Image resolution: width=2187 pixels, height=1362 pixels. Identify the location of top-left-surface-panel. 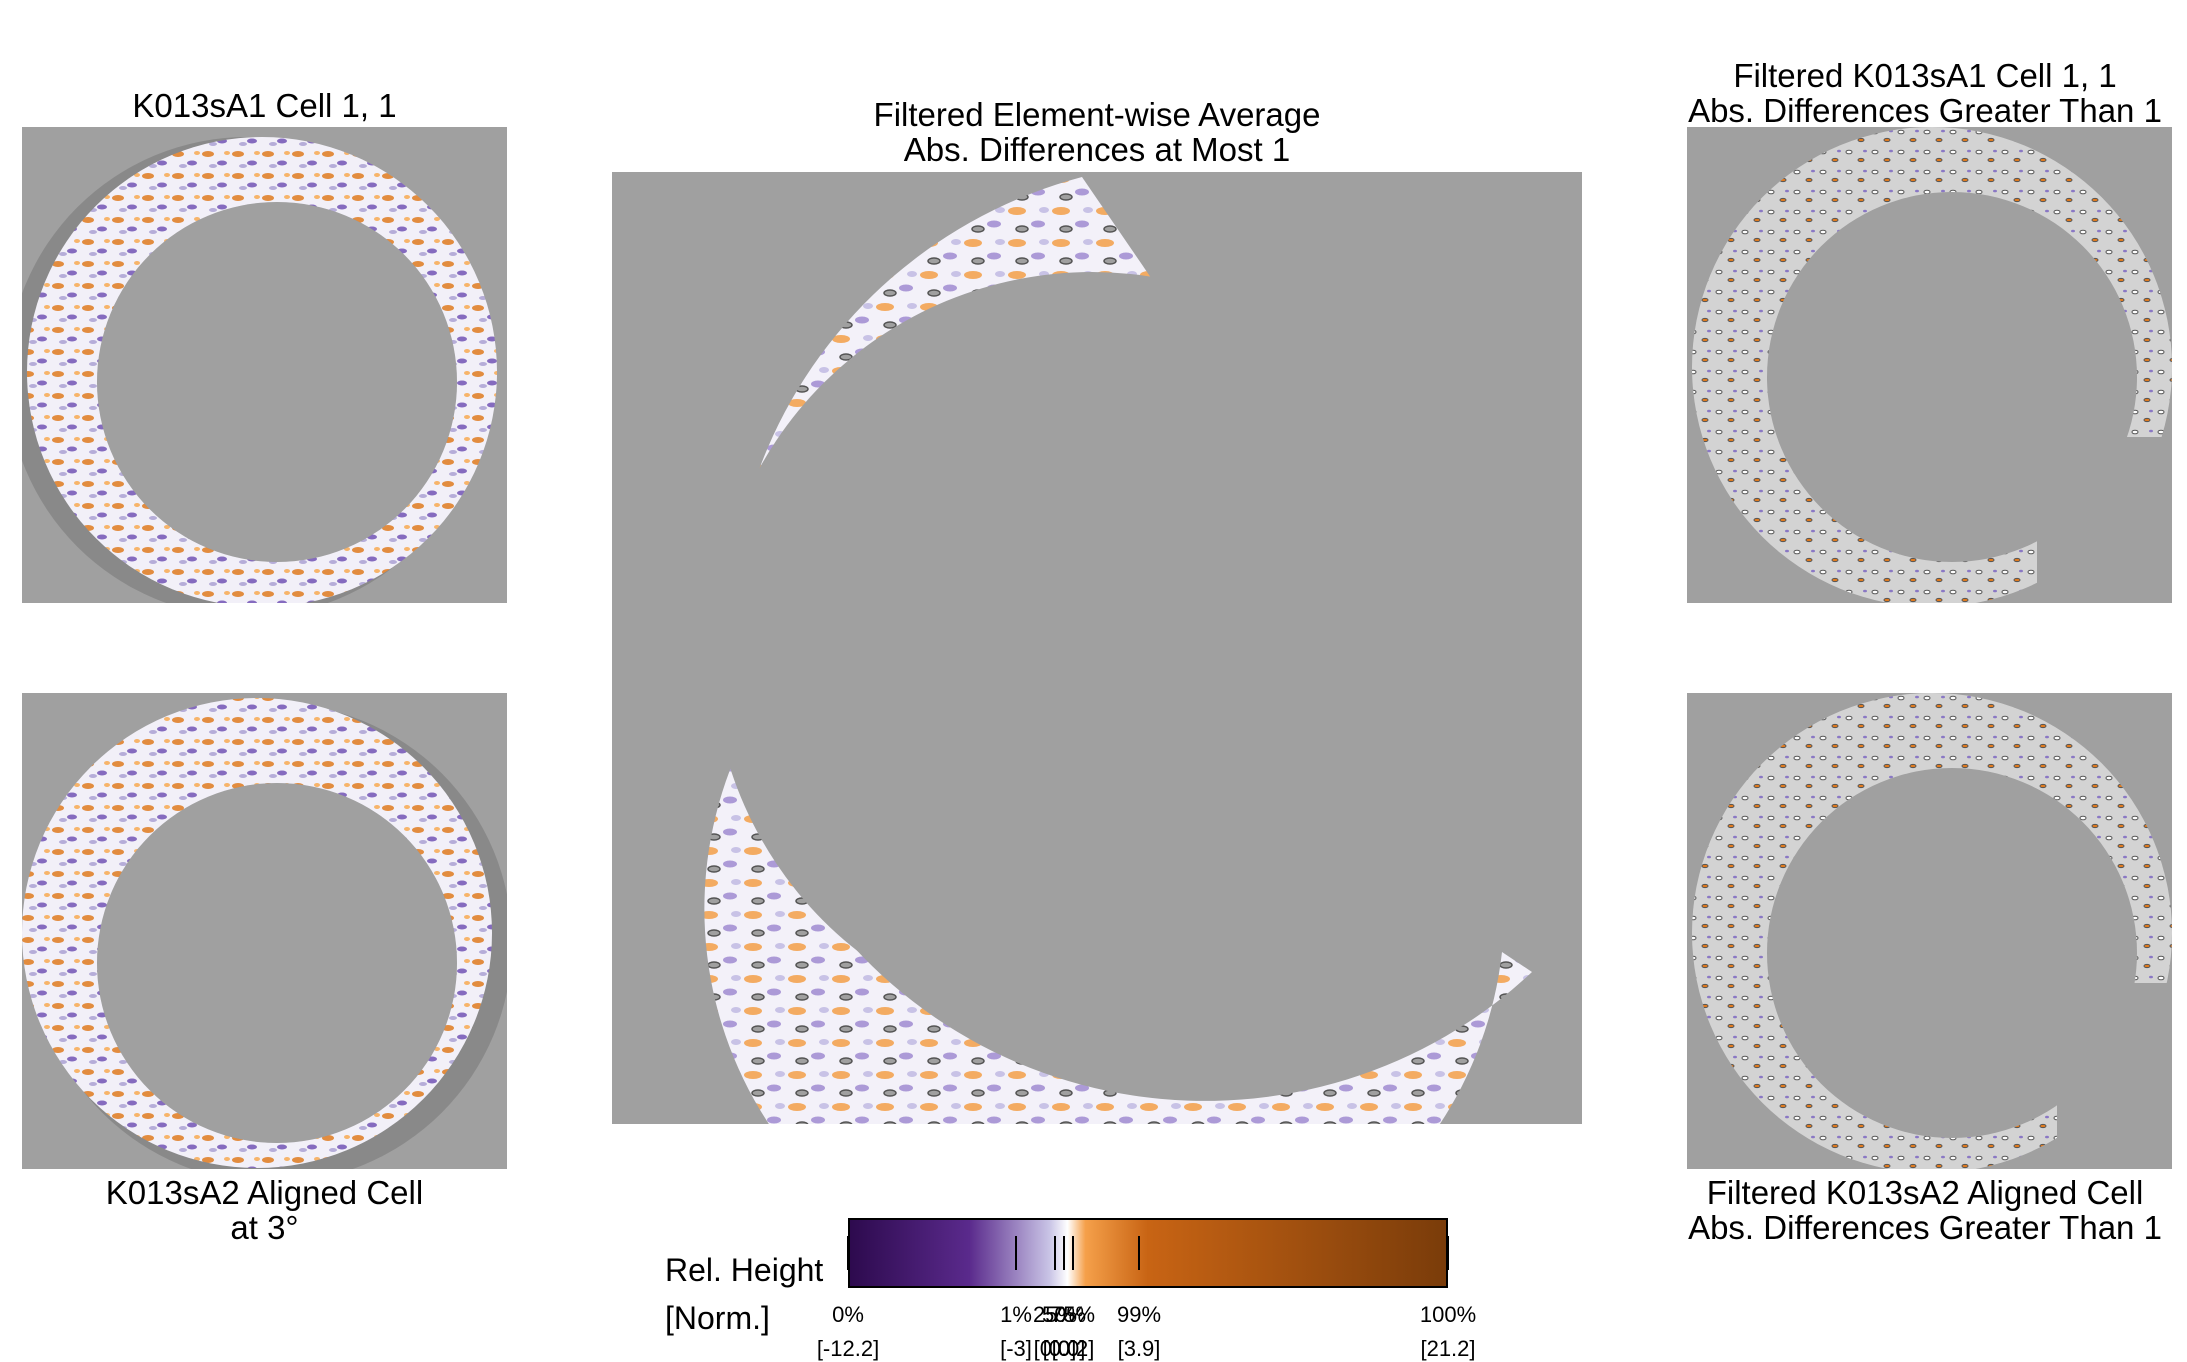
(264, 365).